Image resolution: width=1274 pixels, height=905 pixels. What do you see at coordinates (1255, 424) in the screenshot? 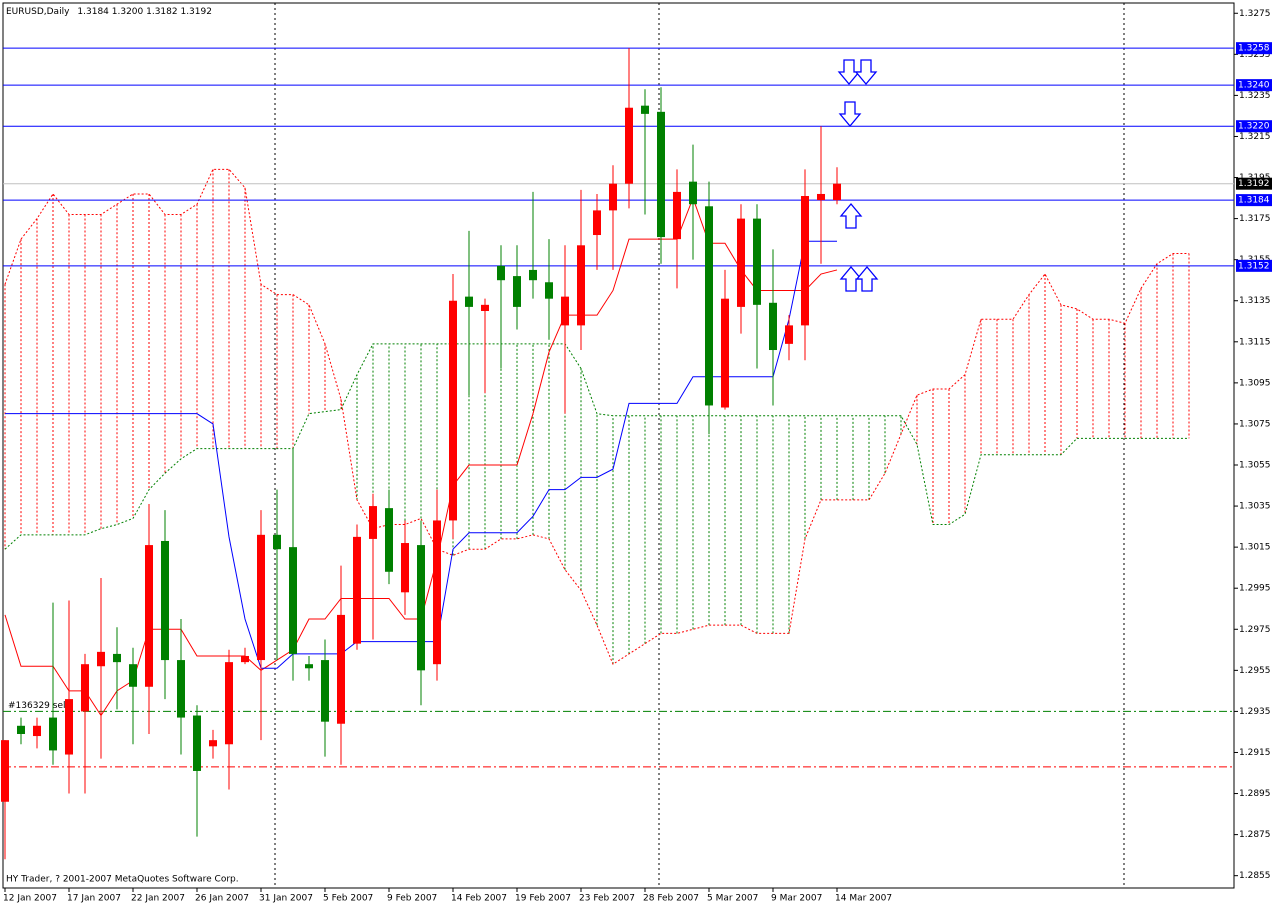
I see `y-tick-label: 1.3075` at bounding box center [1255, 424].